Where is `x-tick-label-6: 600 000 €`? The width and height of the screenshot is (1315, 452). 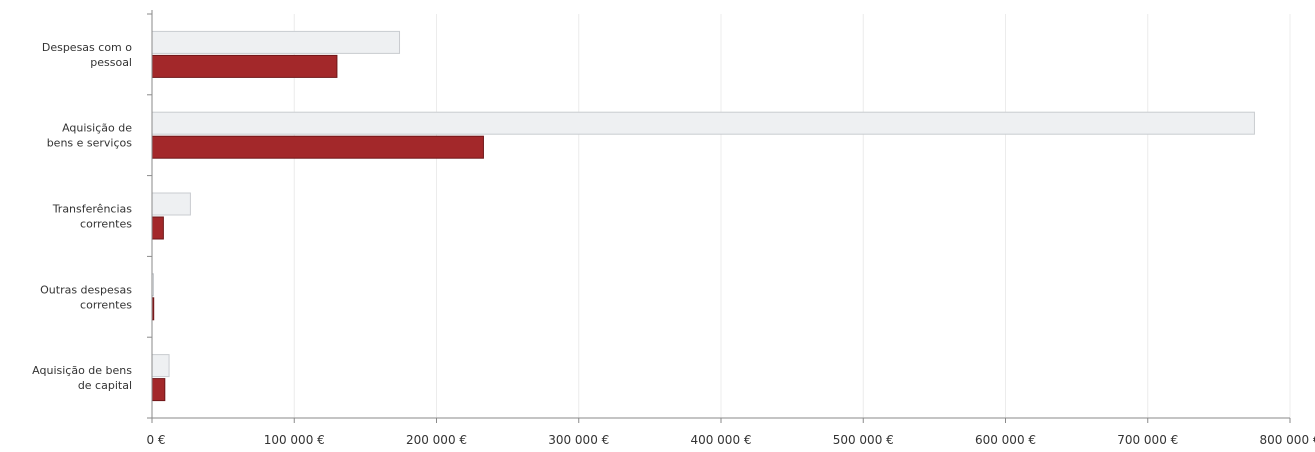
x-tick-label-6: 600 000 € is located at coordinates (1005, 440).